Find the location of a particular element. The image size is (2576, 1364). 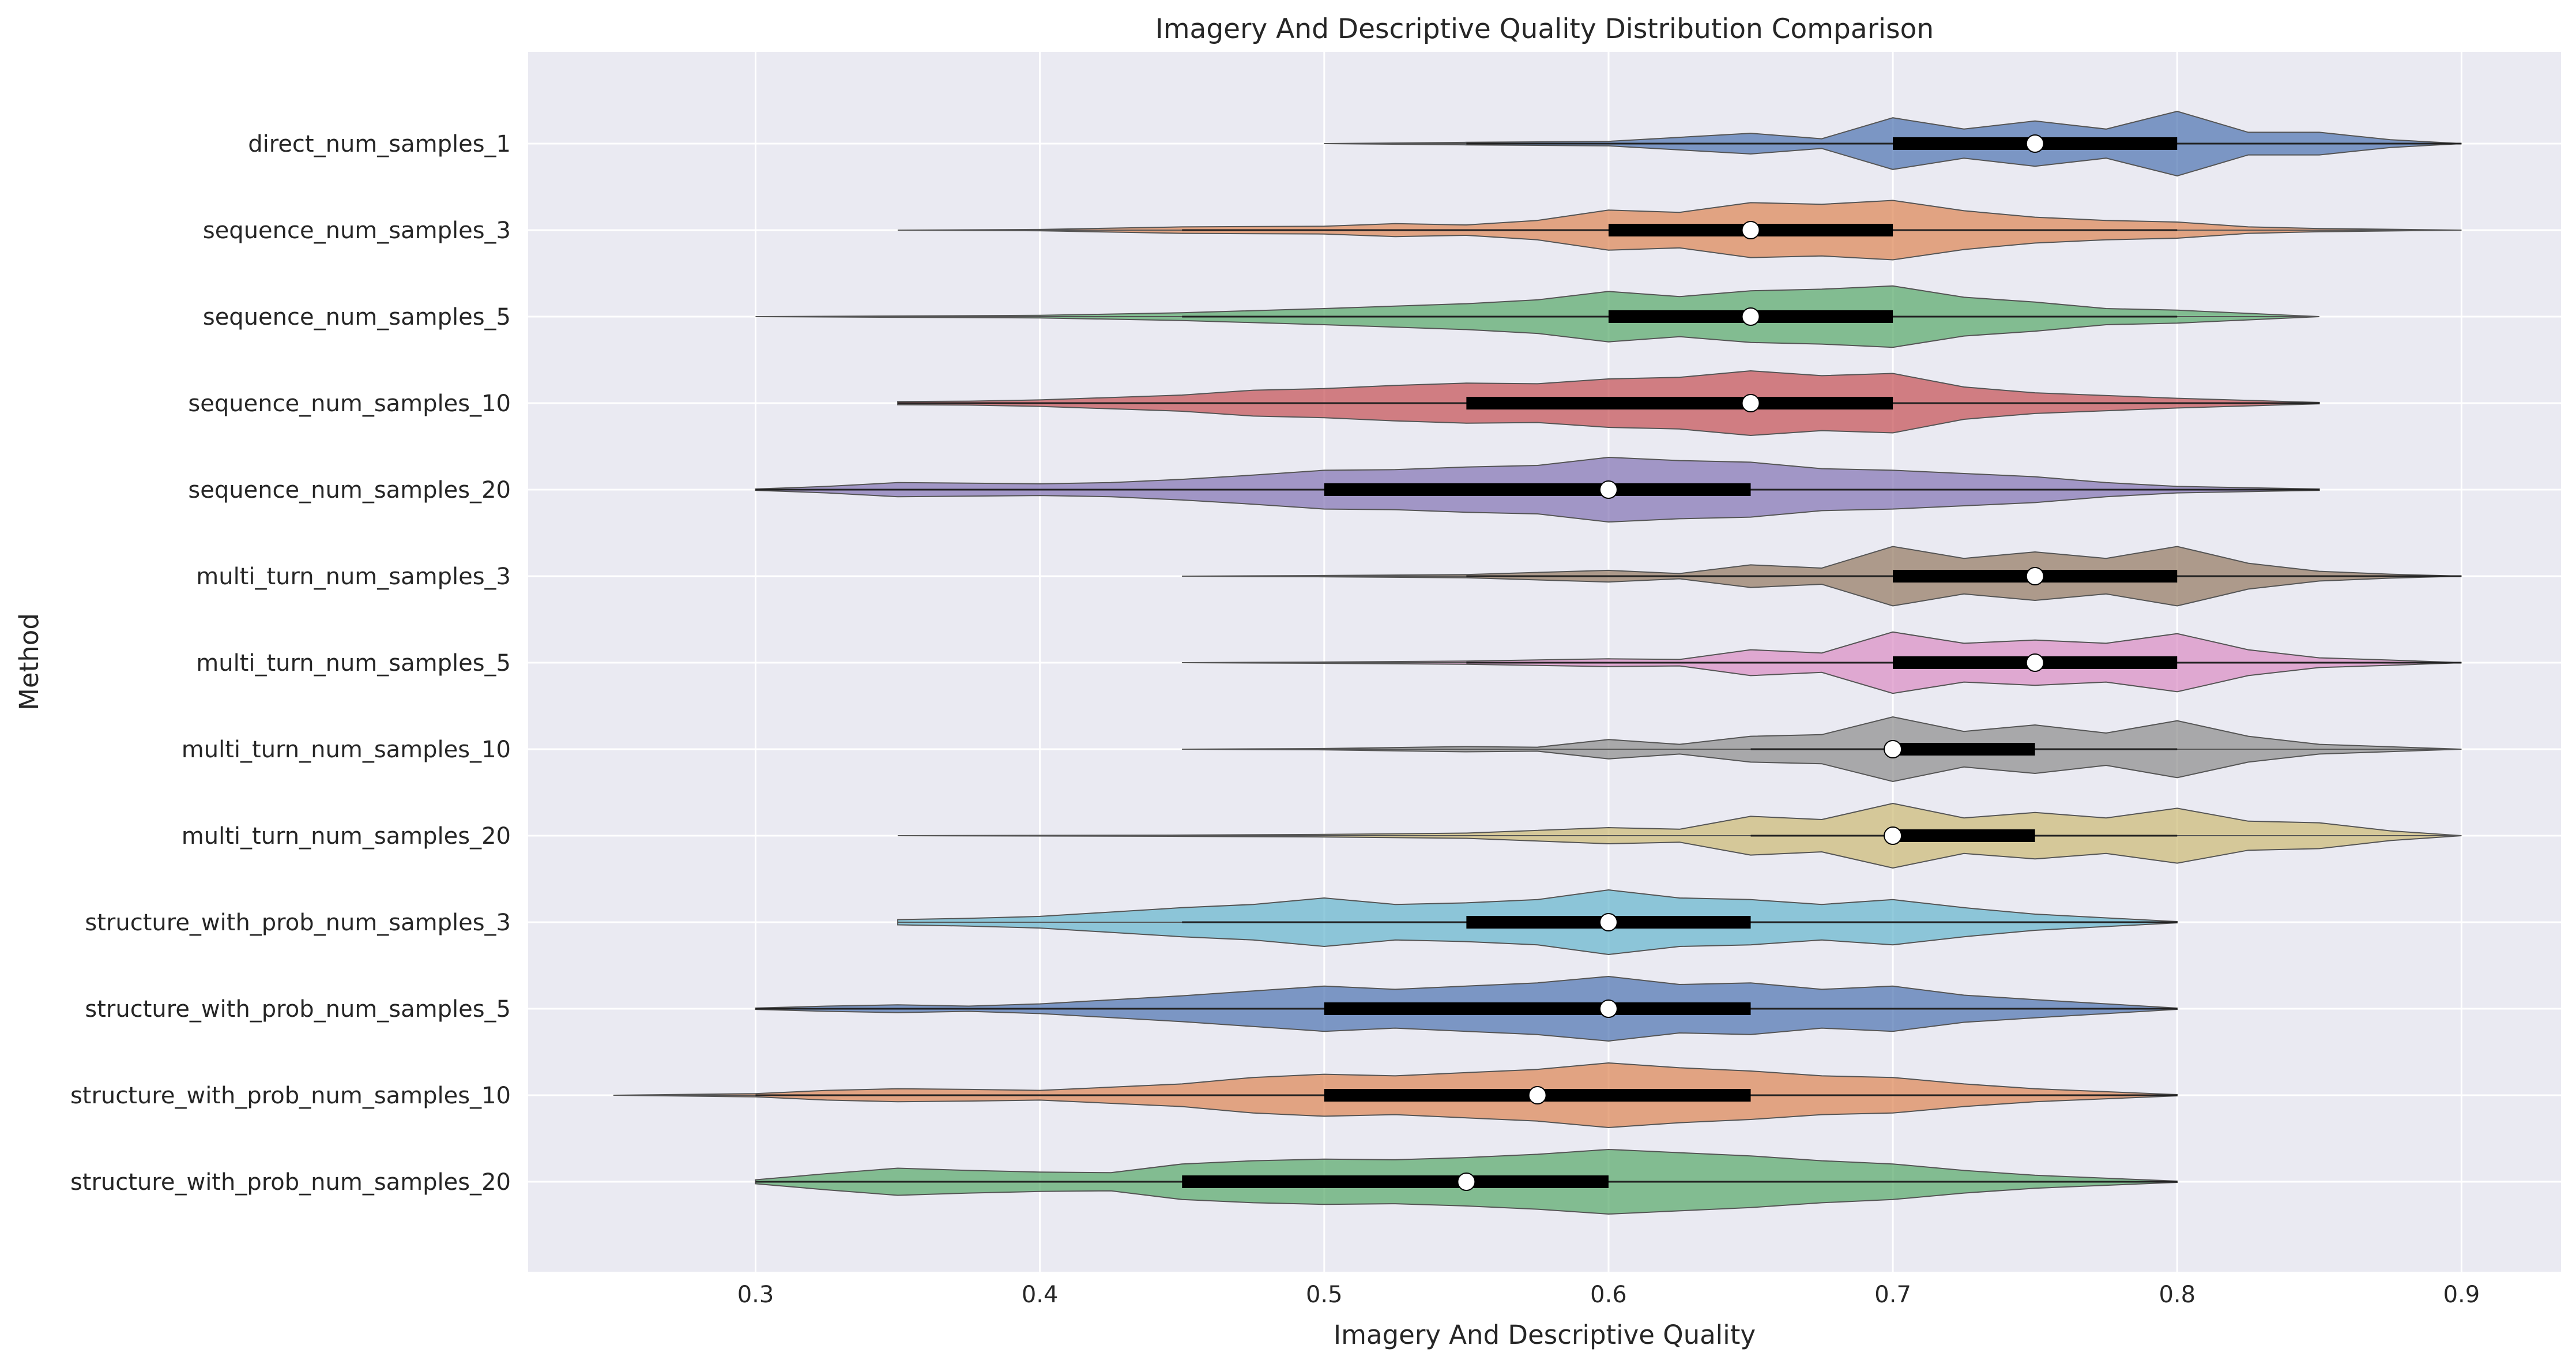

x-tick-label: 0.7 is located at coordinates (1892, 1295).